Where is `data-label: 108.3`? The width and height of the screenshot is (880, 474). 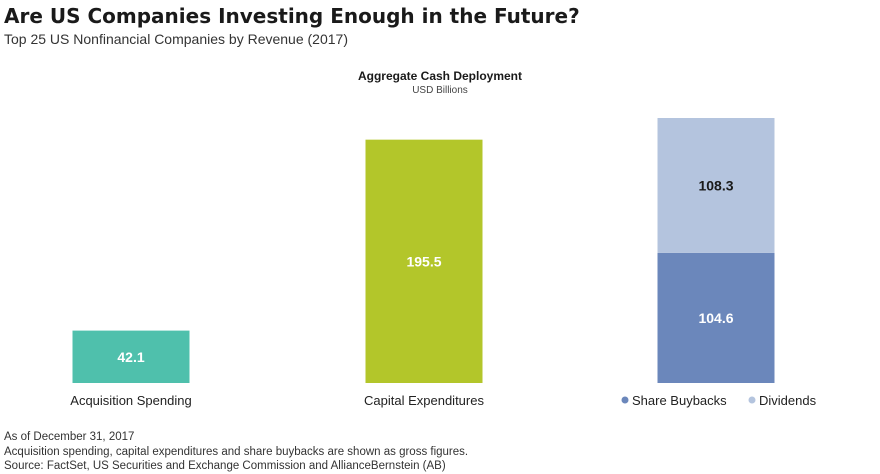
data-label: 108.3 is located at coordinates (715, 185).